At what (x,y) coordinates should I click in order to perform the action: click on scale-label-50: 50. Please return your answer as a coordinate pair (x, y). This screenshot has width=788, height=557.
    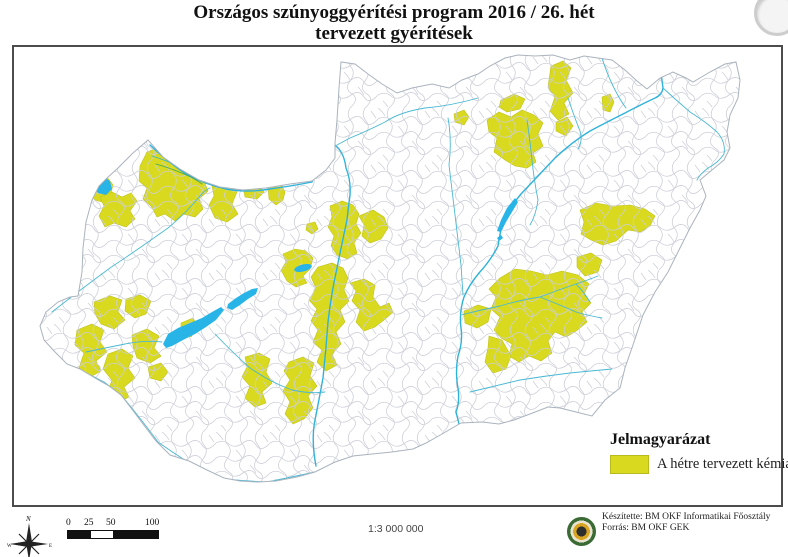
    Looking at the image, I should click on (111, 523).